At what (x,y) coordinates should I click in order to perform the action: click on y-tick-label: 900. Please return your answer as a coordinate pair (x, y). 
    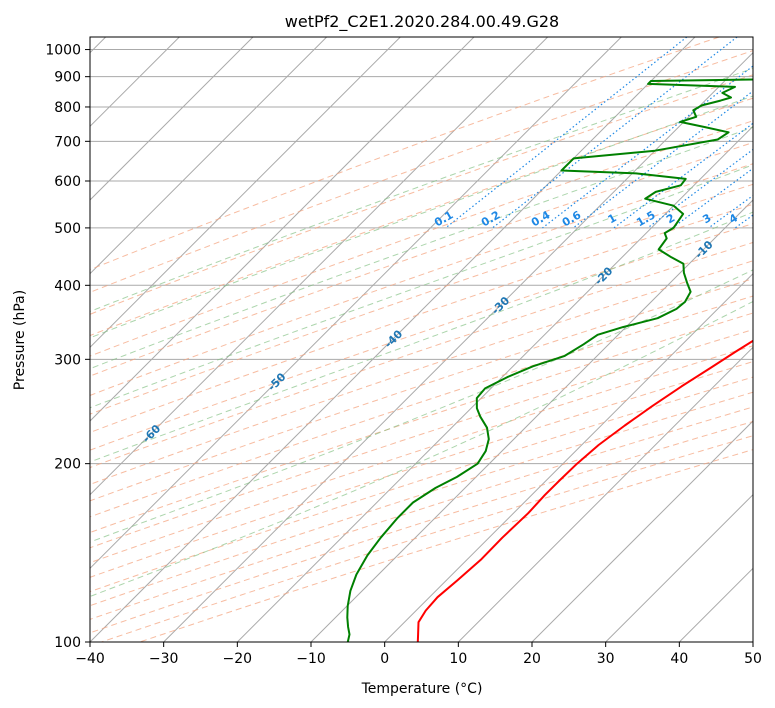
    Looking at the image, I should click on (67, 78).